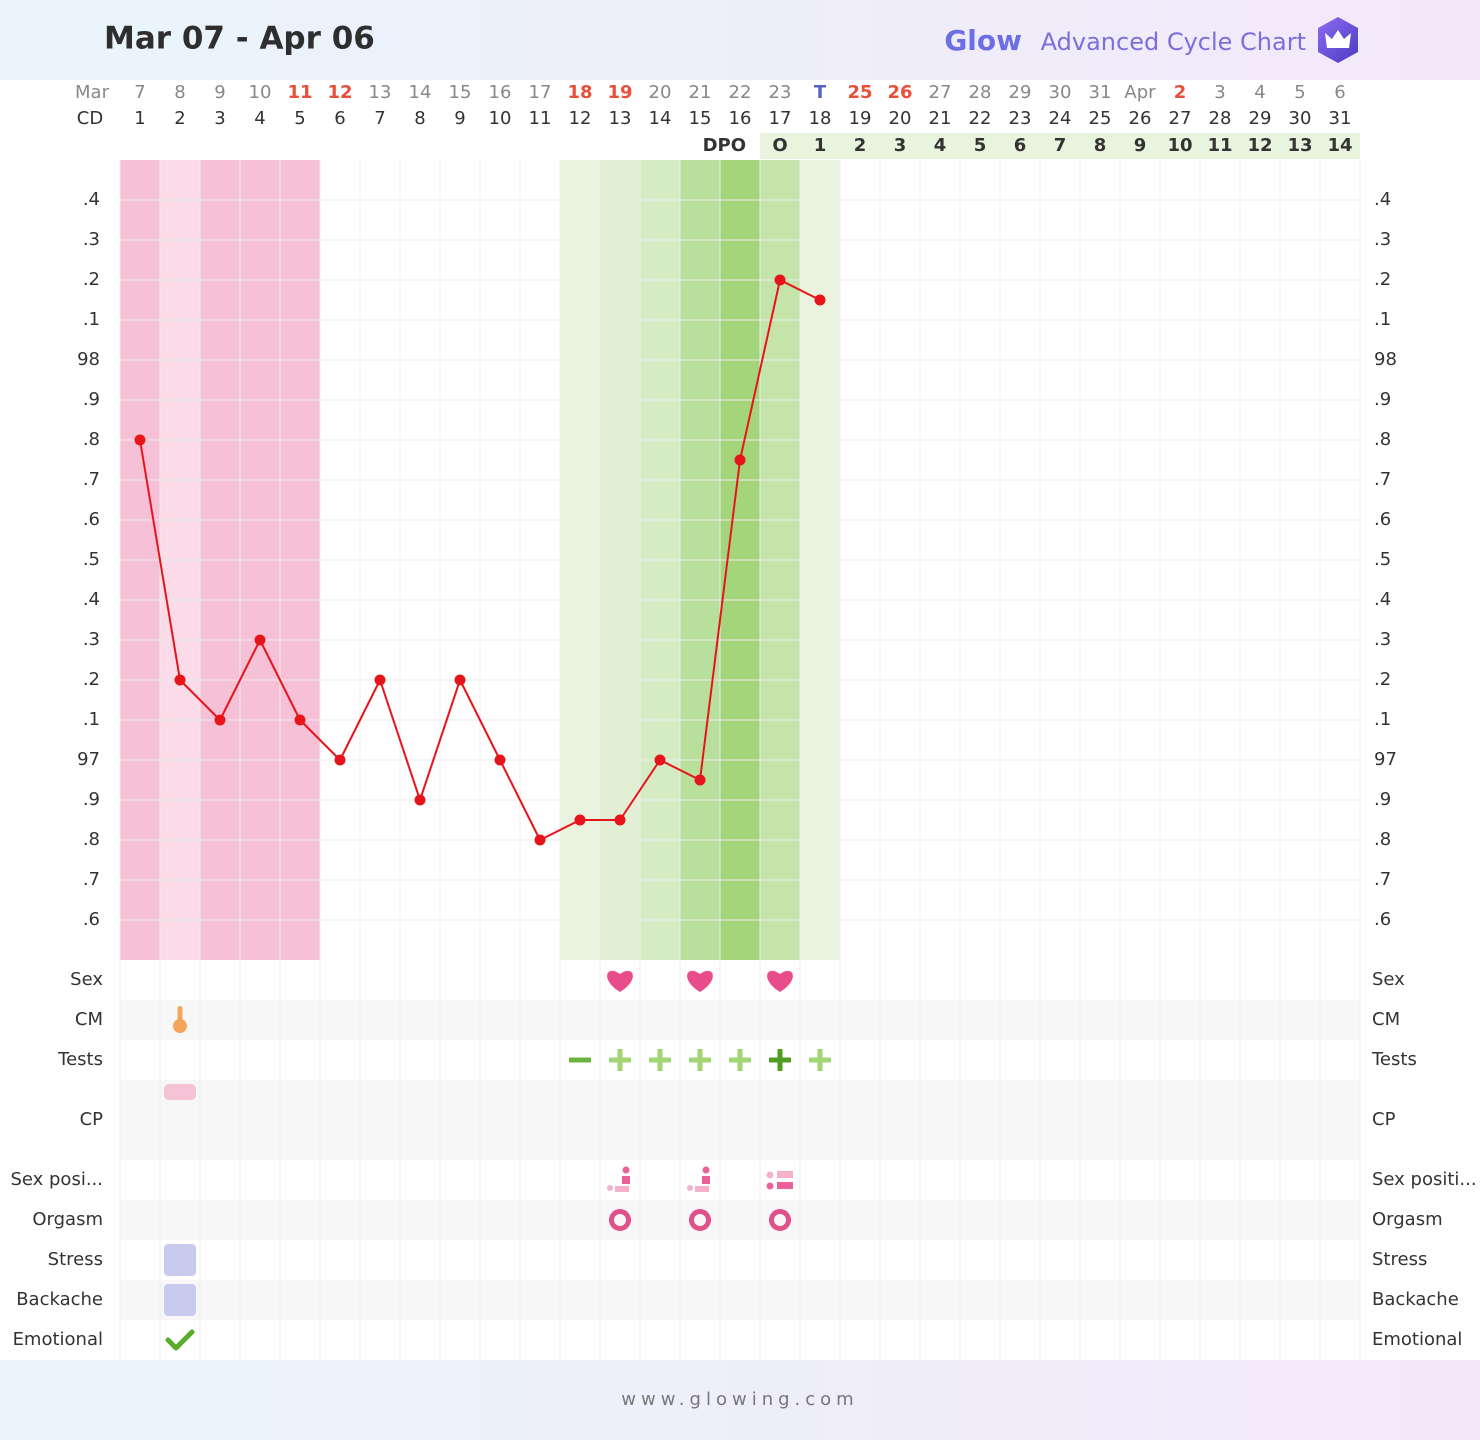 The image size is (1480, 1440). What do you see at coordinates (940, 145) in the screenshot?
I see `dpo-label: 4` at bounding box center [940, 145].